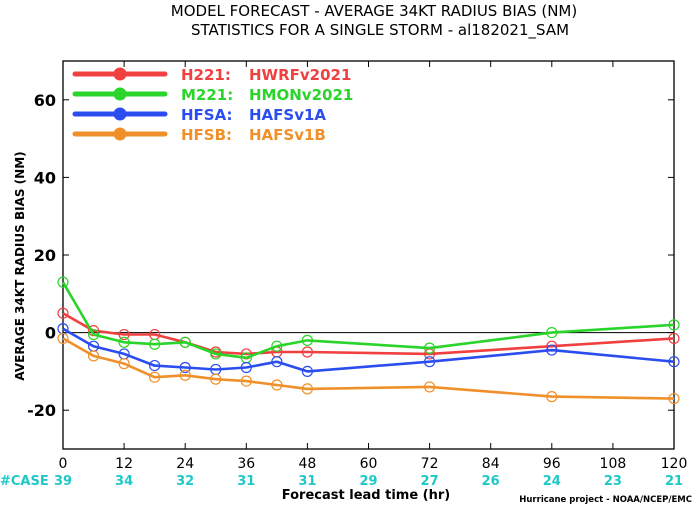 The width and height of the screenshot is (700, 510). What do you see at coordinates (552, 464) in the screenshot?
I see `x-tick-label: 96` at bounding box center [552, 464].